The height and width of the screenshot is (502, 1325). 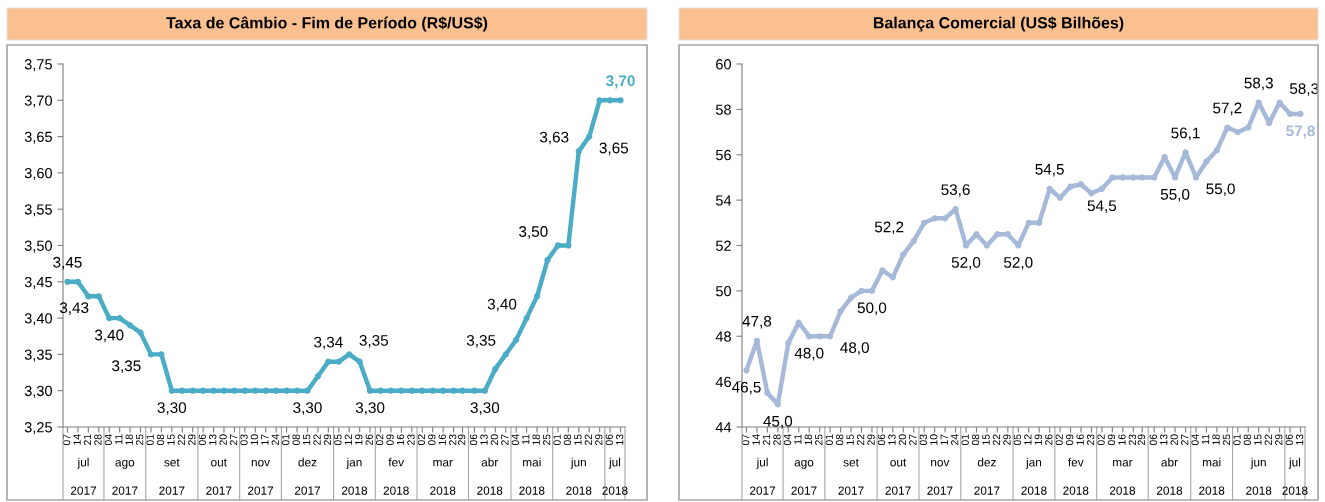 What do you see at coordinates (396, 476) in the screenshot?
I see `text: fev 2018` at bounding box center [396, 476].